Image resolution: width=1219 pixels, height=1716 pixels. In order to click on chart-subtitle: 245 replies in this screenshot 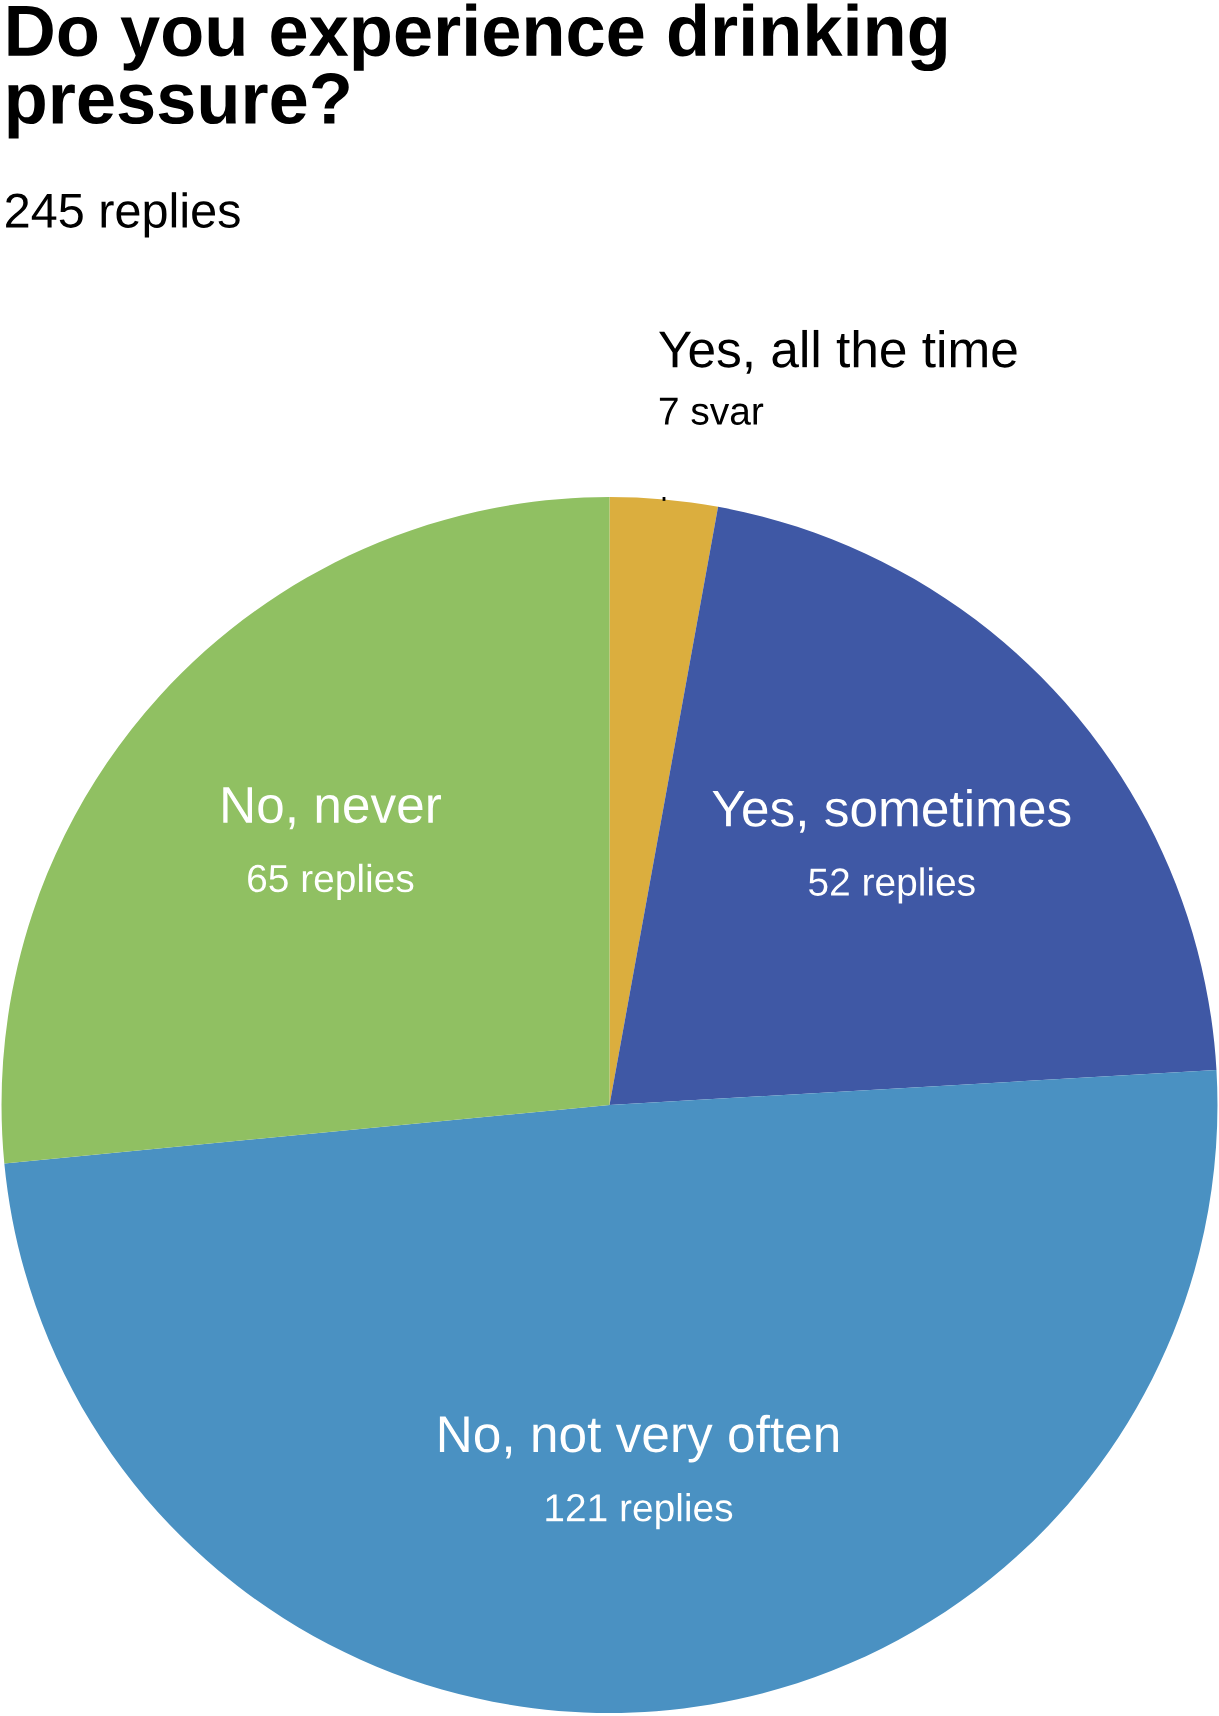, I will do `click(123, 215)`.